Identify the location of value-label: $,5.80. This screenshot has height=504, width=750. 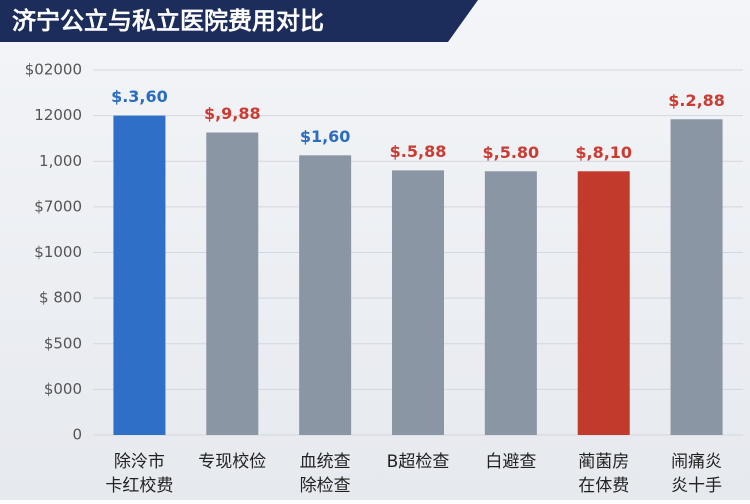
(511, 152).